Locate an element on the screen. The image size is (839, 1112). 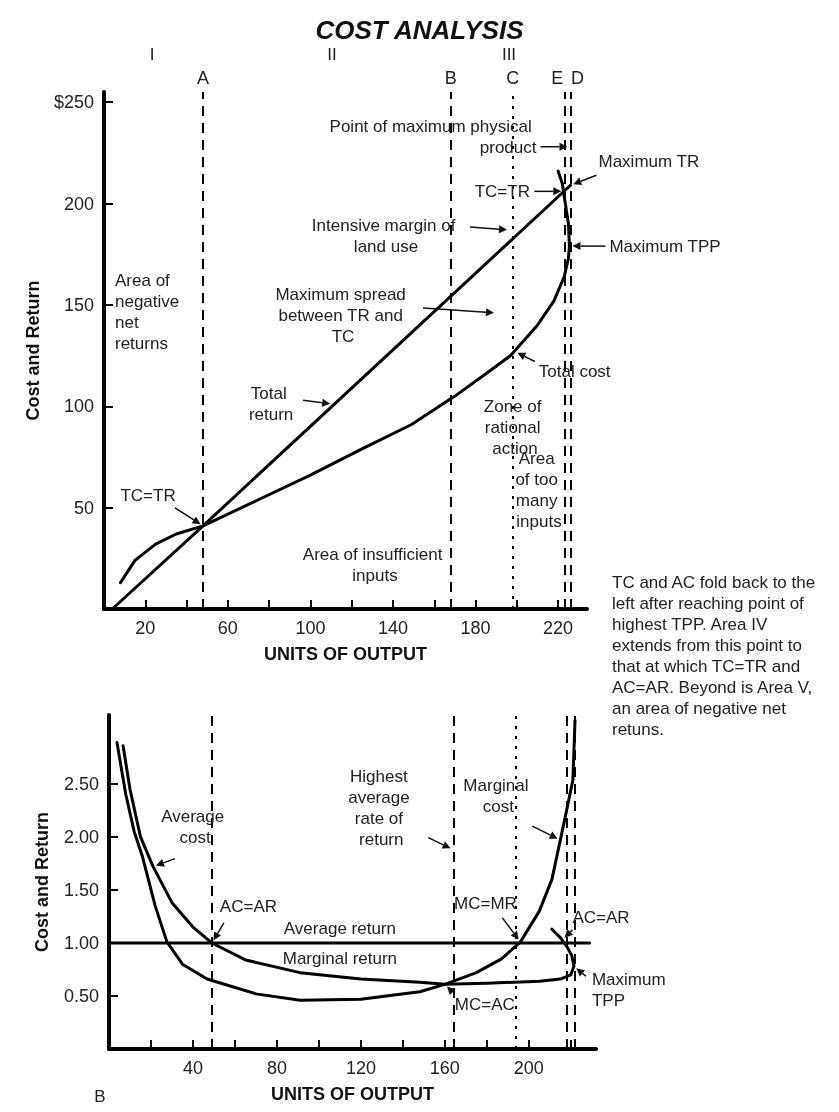
text: TC and AC fold back to the left after reaching point of highest TPP. Area IV extends from this point to that at which TC=TR and AC=AR. Beyond is Area V, an area of negative net retuns. is located at coordinates (716, 656).